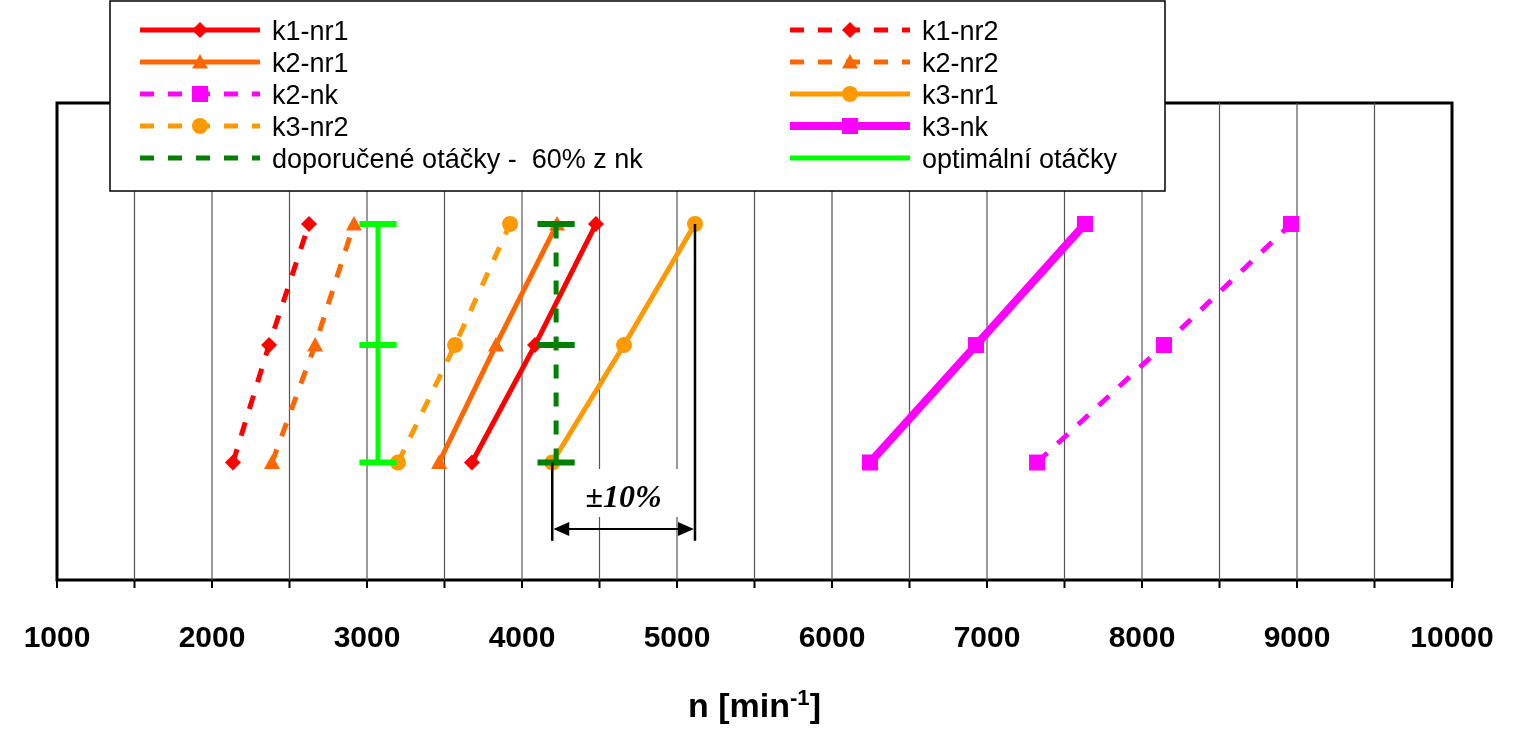  What do you see at coordinates (955, 127) in the screenshot?
I see `legend-label: k3-nk` at bounding box center [955, 127].